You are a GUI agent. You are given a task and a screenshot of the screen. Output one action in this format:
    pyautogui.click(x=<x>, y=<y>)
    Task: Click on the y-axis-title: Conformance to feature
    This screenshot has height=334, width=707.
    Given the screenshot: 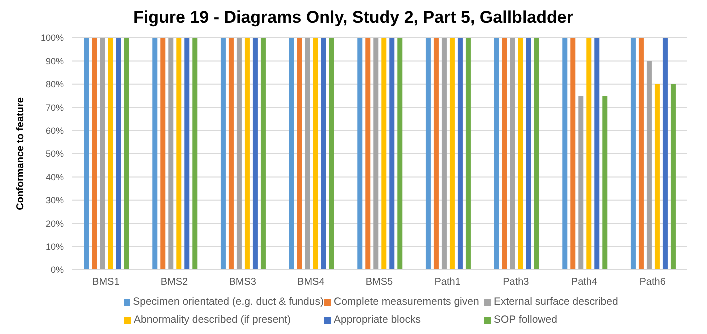 What is the action you would take?
    pyautogui.click(x=21, y=153)
    